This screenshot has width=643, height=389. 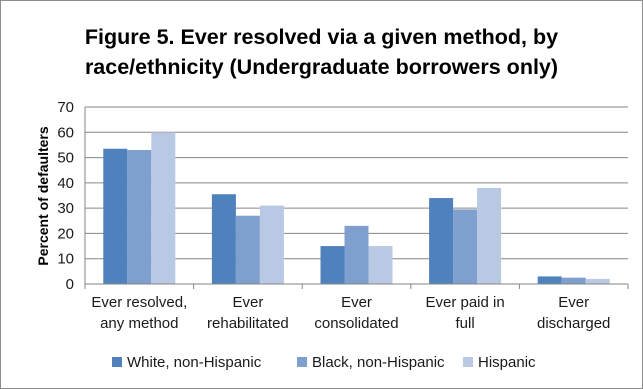 I want to click on y-tick-label: 20, so click(x=65, y=233).